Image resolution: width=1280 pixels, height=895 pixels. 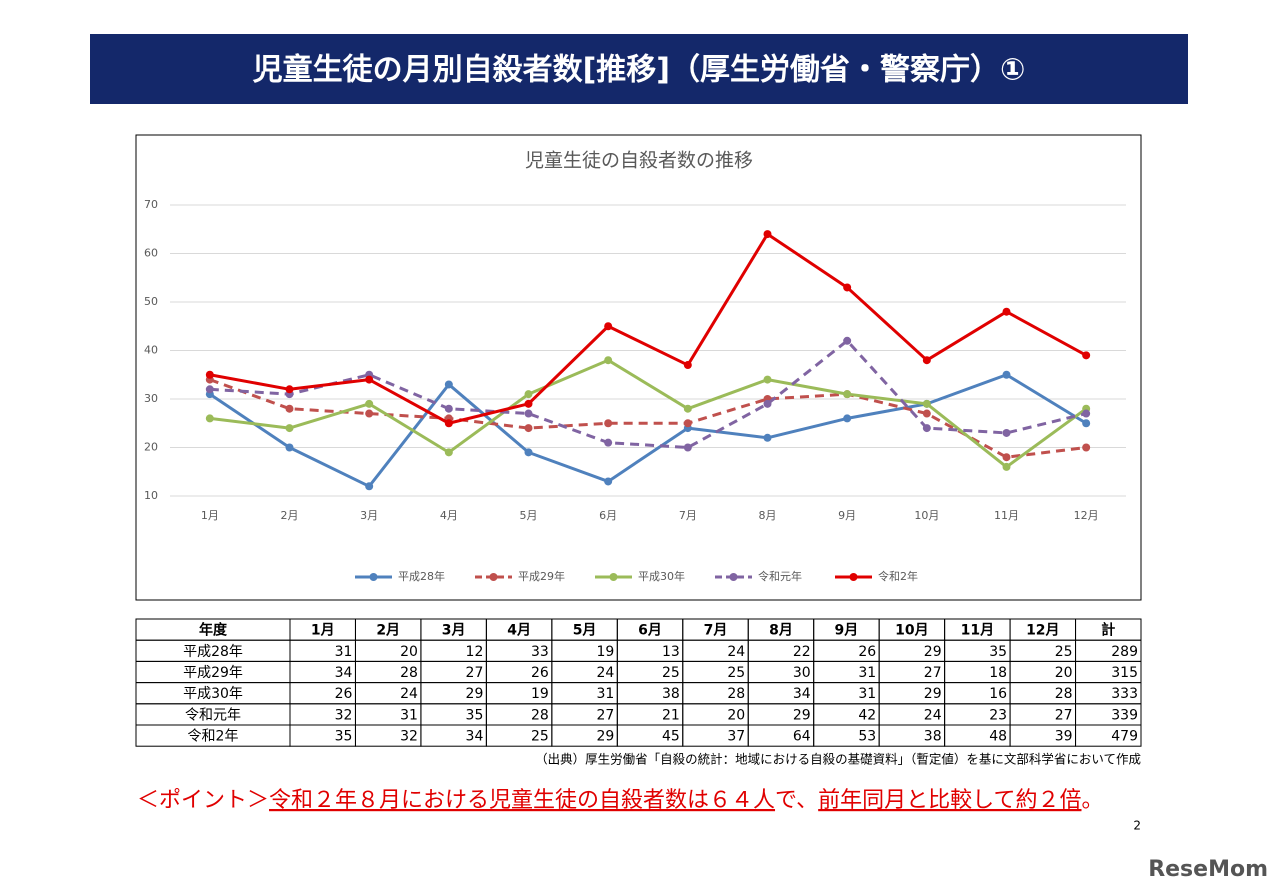 I want to click on table-header: 11月, so click(x=977, y=631).